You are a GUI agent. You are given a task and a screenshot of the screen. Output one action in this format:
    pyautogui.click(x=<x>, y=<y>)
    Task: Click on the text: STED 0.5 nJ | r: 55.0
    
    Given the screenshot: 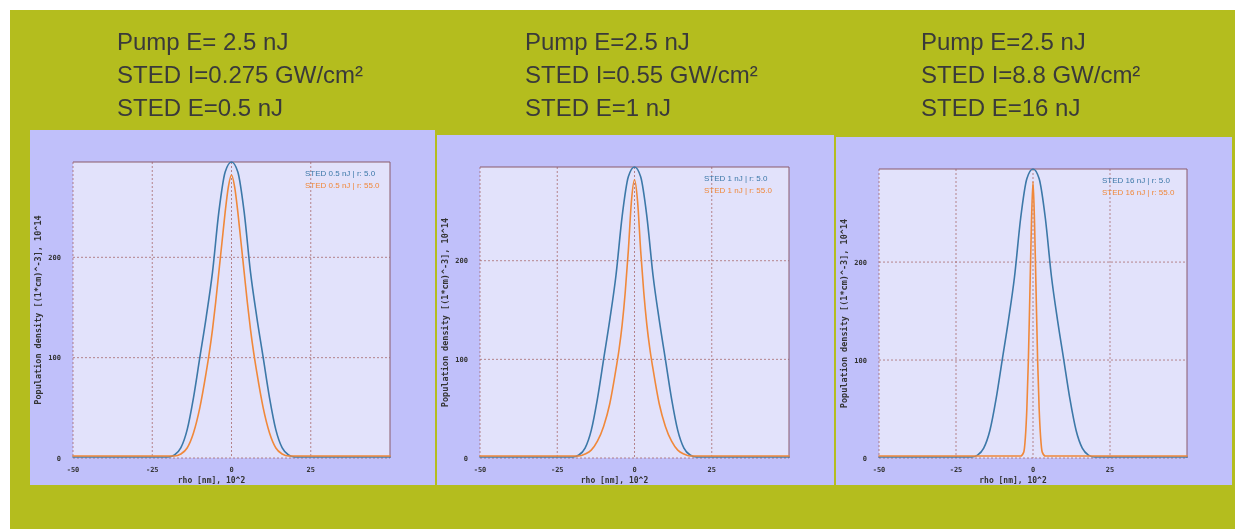 What is the action you would take?
    pyautogui.click(x=343, y=185)
    